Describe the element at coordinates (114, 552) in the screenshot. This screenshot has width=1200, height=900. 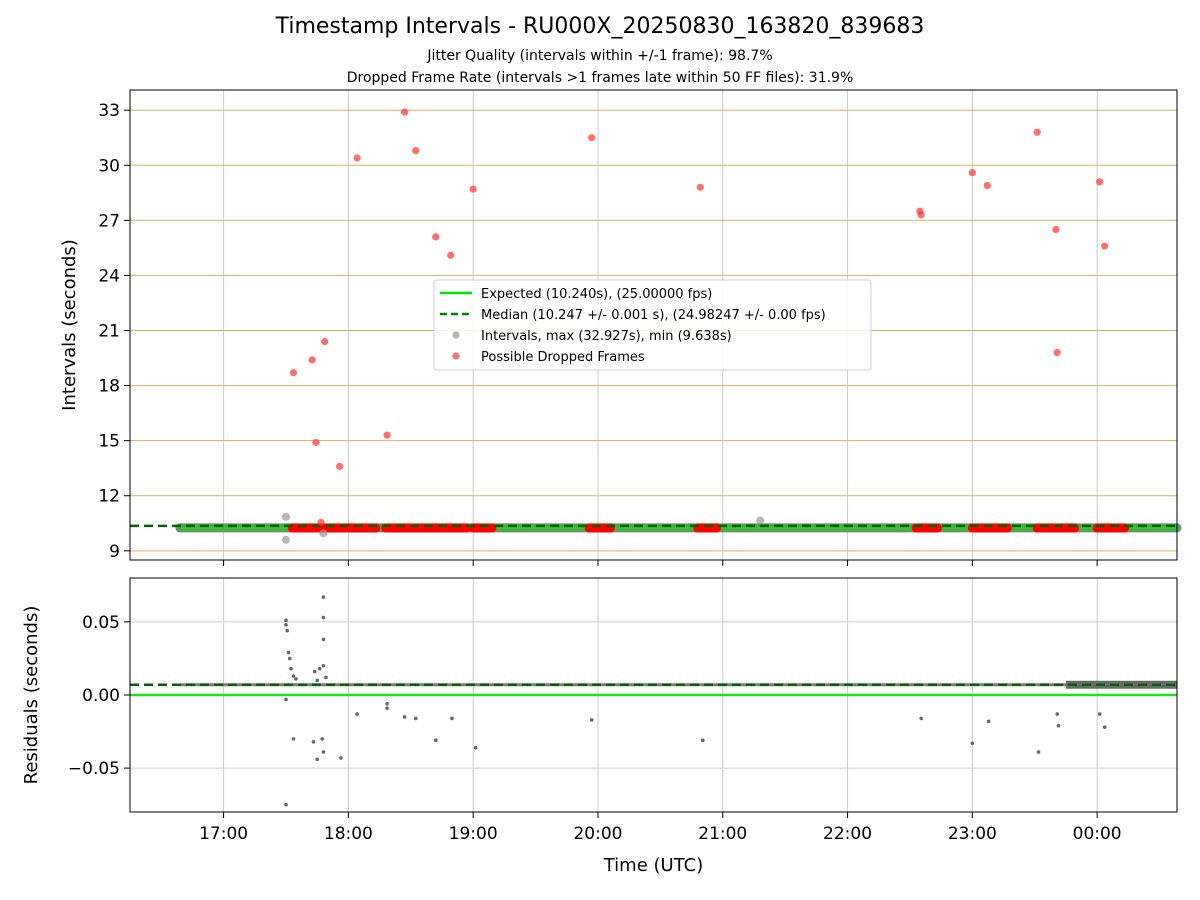
I see `y-tick-label: 9` at that location.